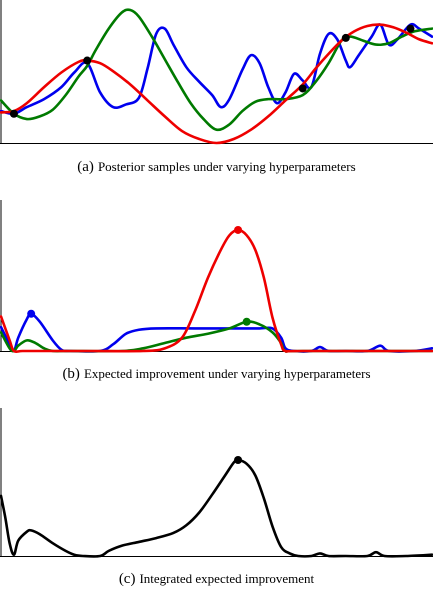 Image resolution: width=433 pixels, height=590 pixels. I want to click on caption-c-text: Integrated expected improvement, so click(227, 578).